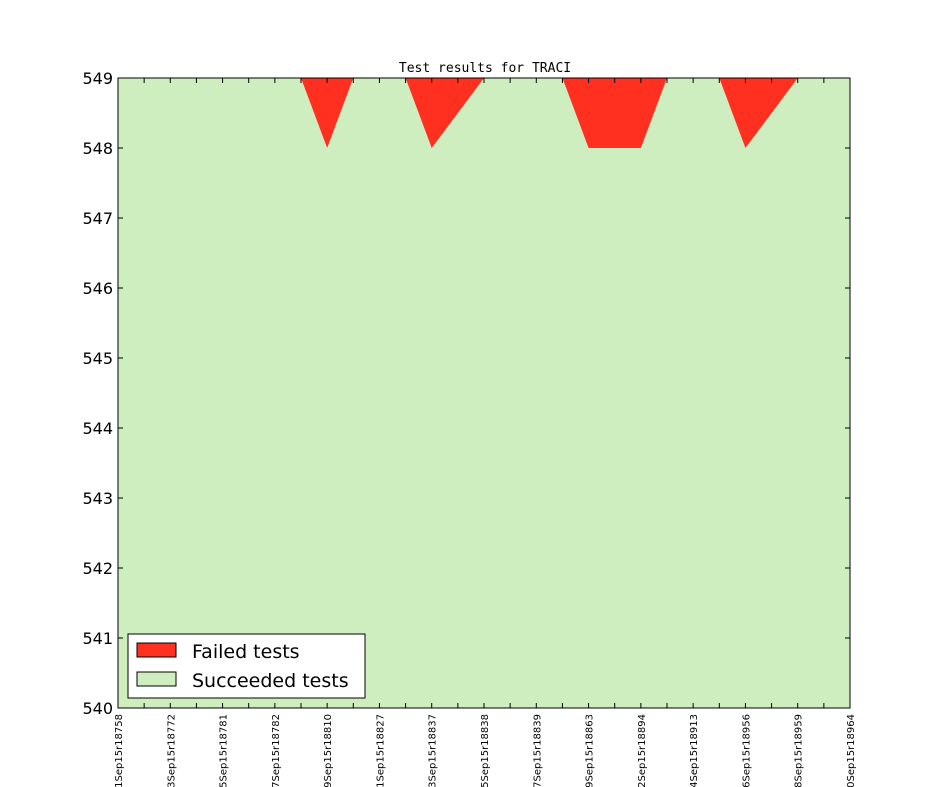 The width and height of the screenshot is (944, 787). I want to click on legend-swatch-failed, so click(156, 650).